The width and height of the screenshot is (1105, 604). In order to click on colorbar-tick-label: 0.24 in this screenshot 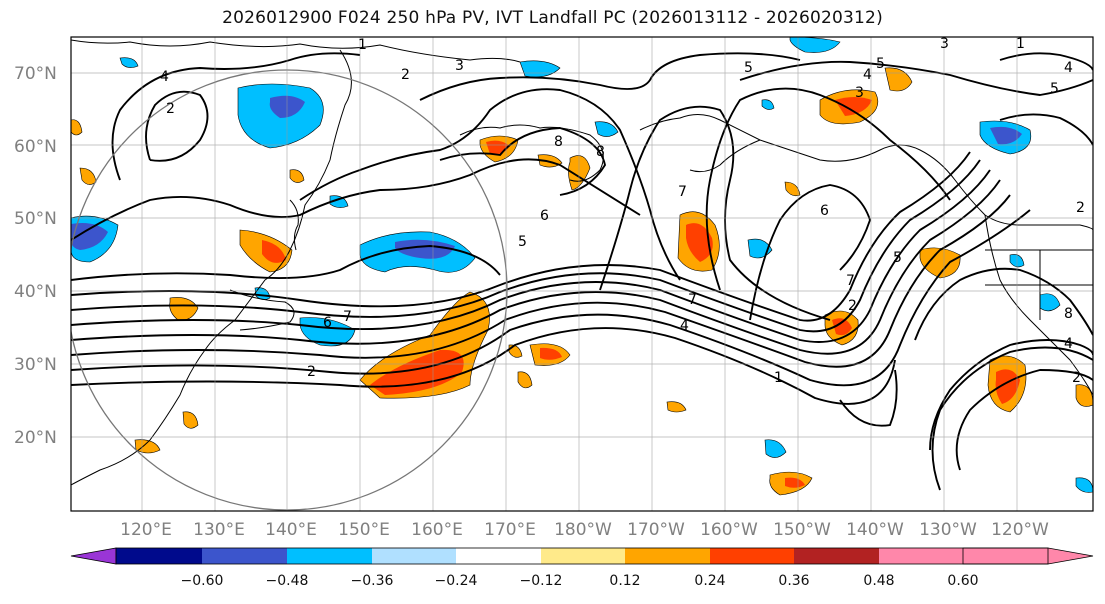, I will do `click(709, 581)`.